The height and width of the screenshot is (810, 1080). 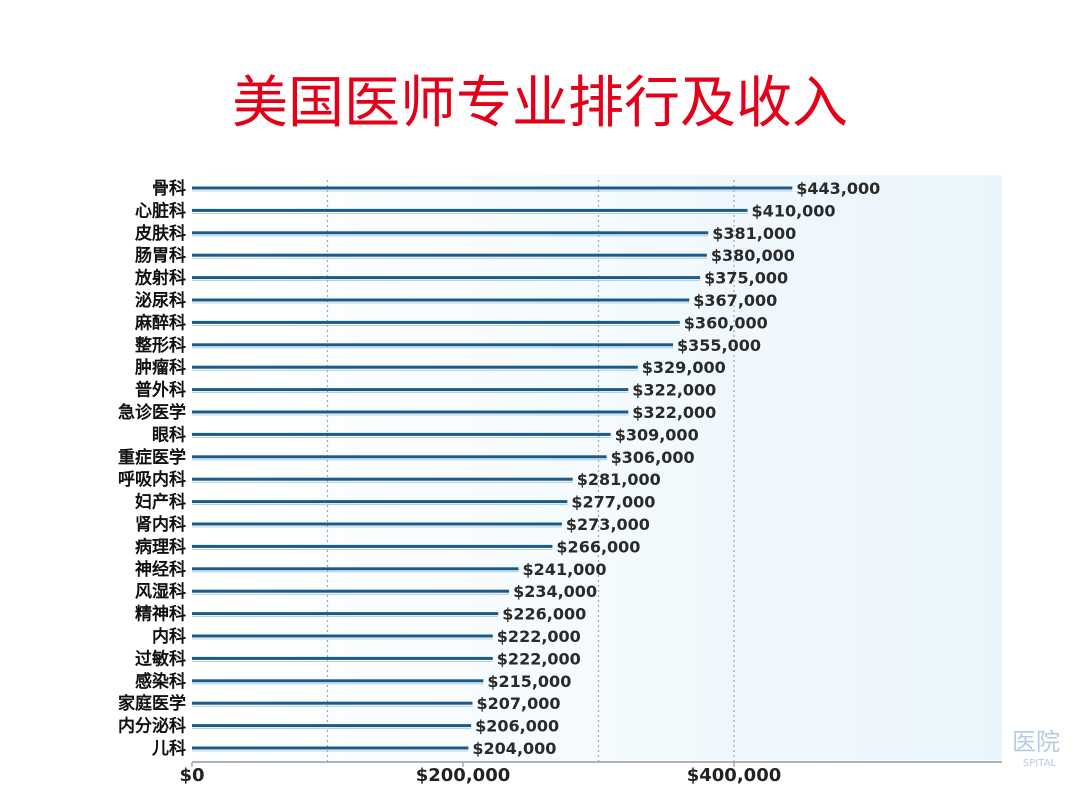 I want to click on value-label-11: $309,000, so click(x=657, y=434).